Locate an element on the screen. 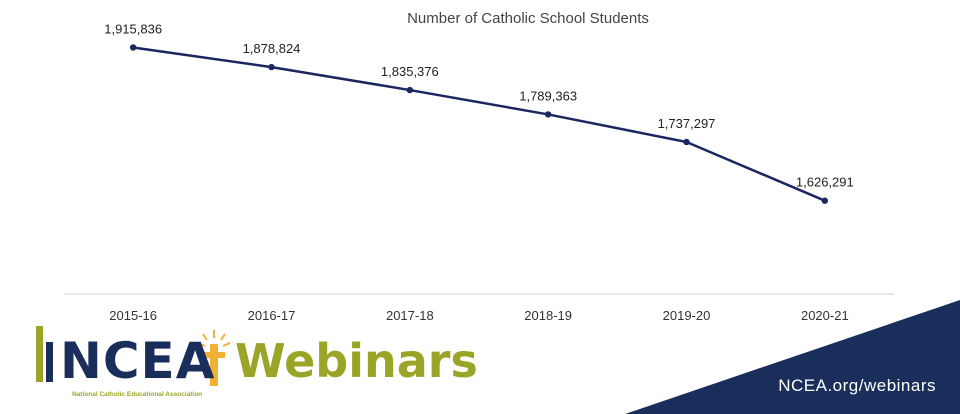 The width and height of the screenshot is (960, 414). x-tick-label: 2019-20 is located at coordinates (687, 315).